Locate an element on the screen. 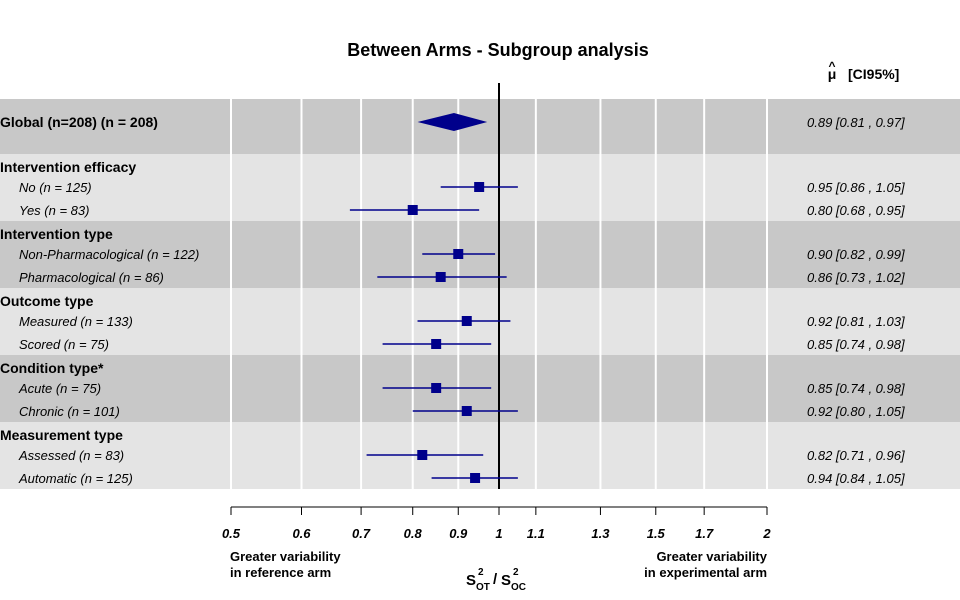  x-label-s1: S is located at coordinates (471, 580).